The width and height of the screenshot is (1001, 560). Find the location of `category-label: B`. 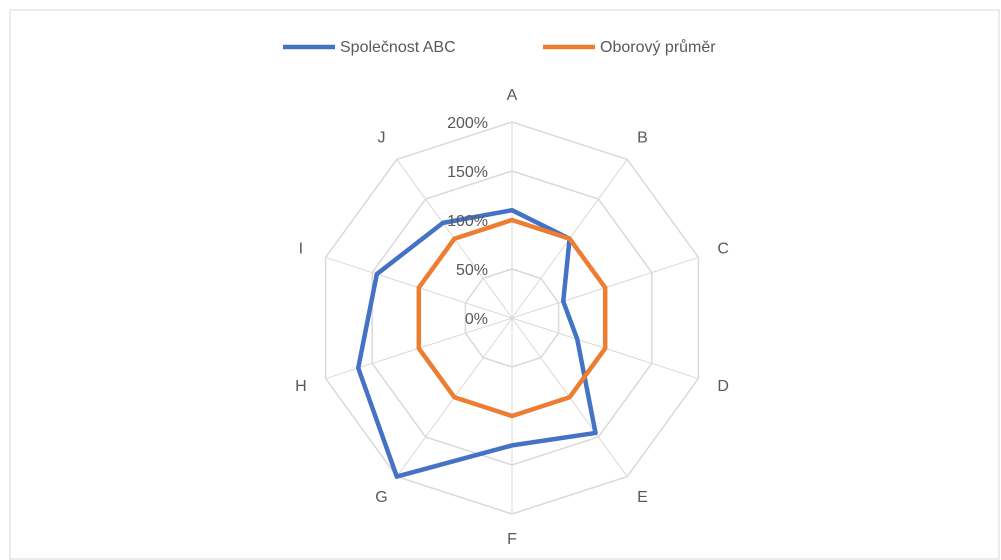

category-label: B is located at coordinates (642, 138).